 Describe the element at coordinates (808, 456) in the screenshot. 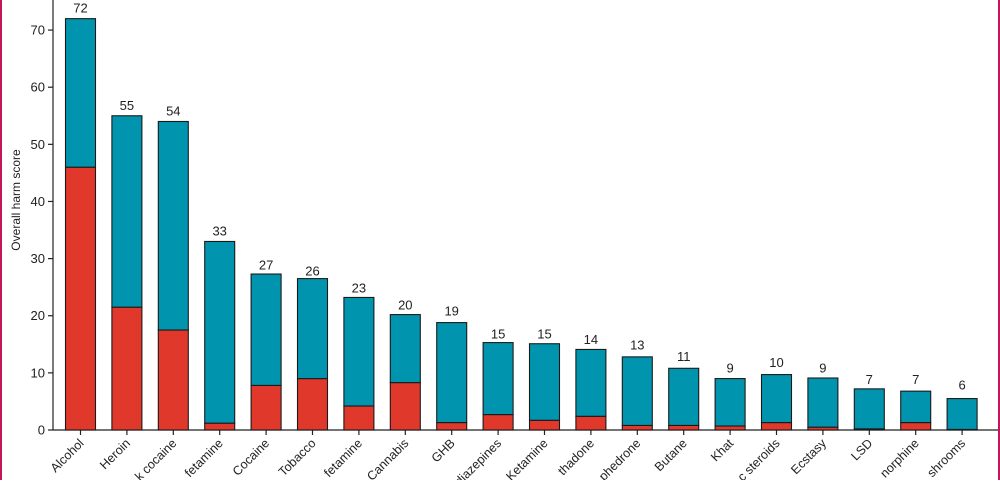

I see `x-tick-label: Ecstasy` at that location.